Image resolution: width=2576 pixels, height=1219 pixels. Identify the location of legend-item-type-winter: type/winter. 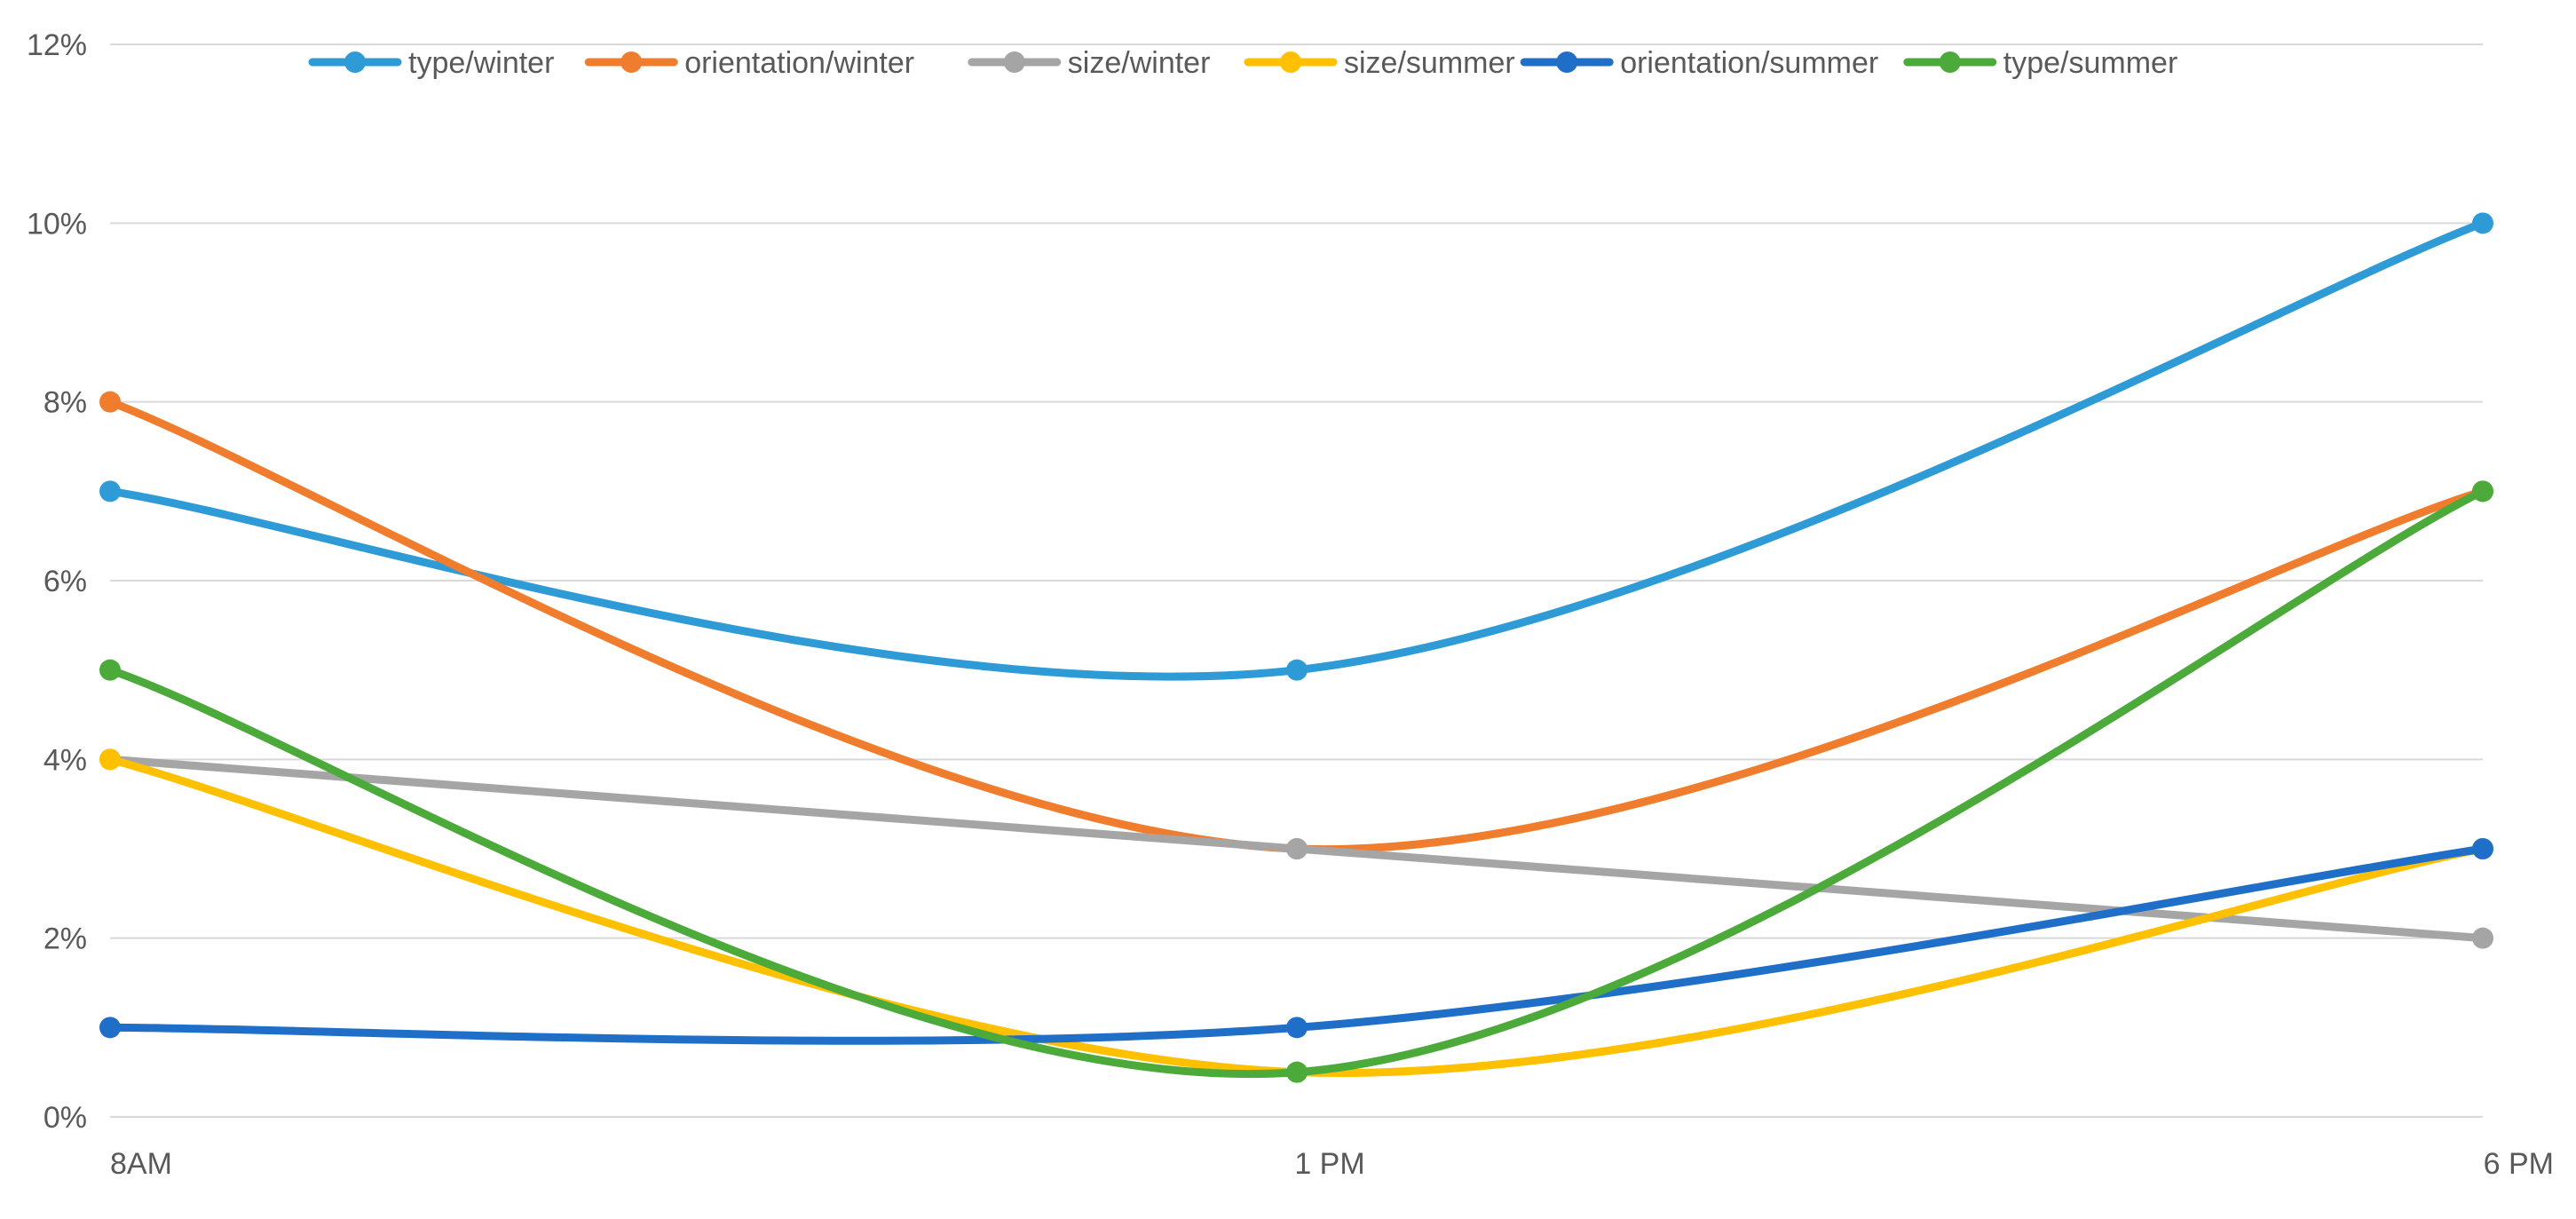
(431, 63).